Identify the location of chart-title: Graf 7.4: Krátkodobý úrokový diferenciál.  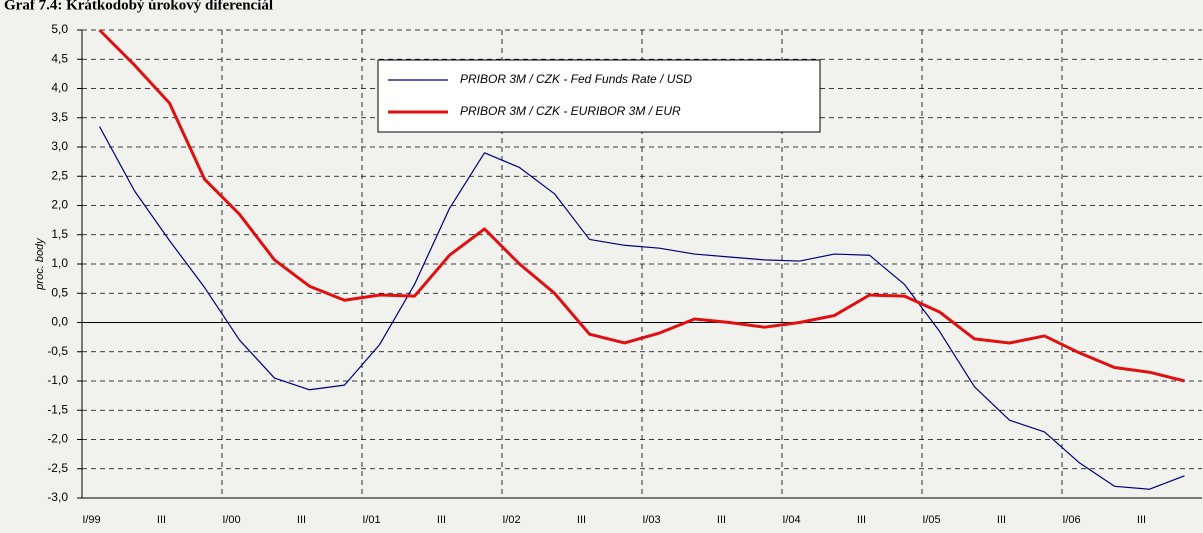
(138, 6).